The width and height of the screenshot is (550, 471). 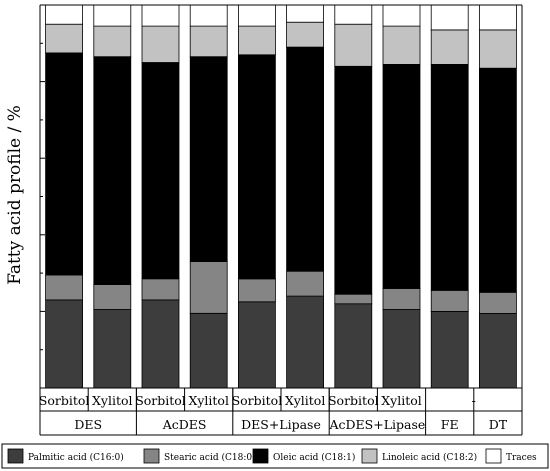 I want to click on bar-seg-8-s5, so click(x=401, y=15).